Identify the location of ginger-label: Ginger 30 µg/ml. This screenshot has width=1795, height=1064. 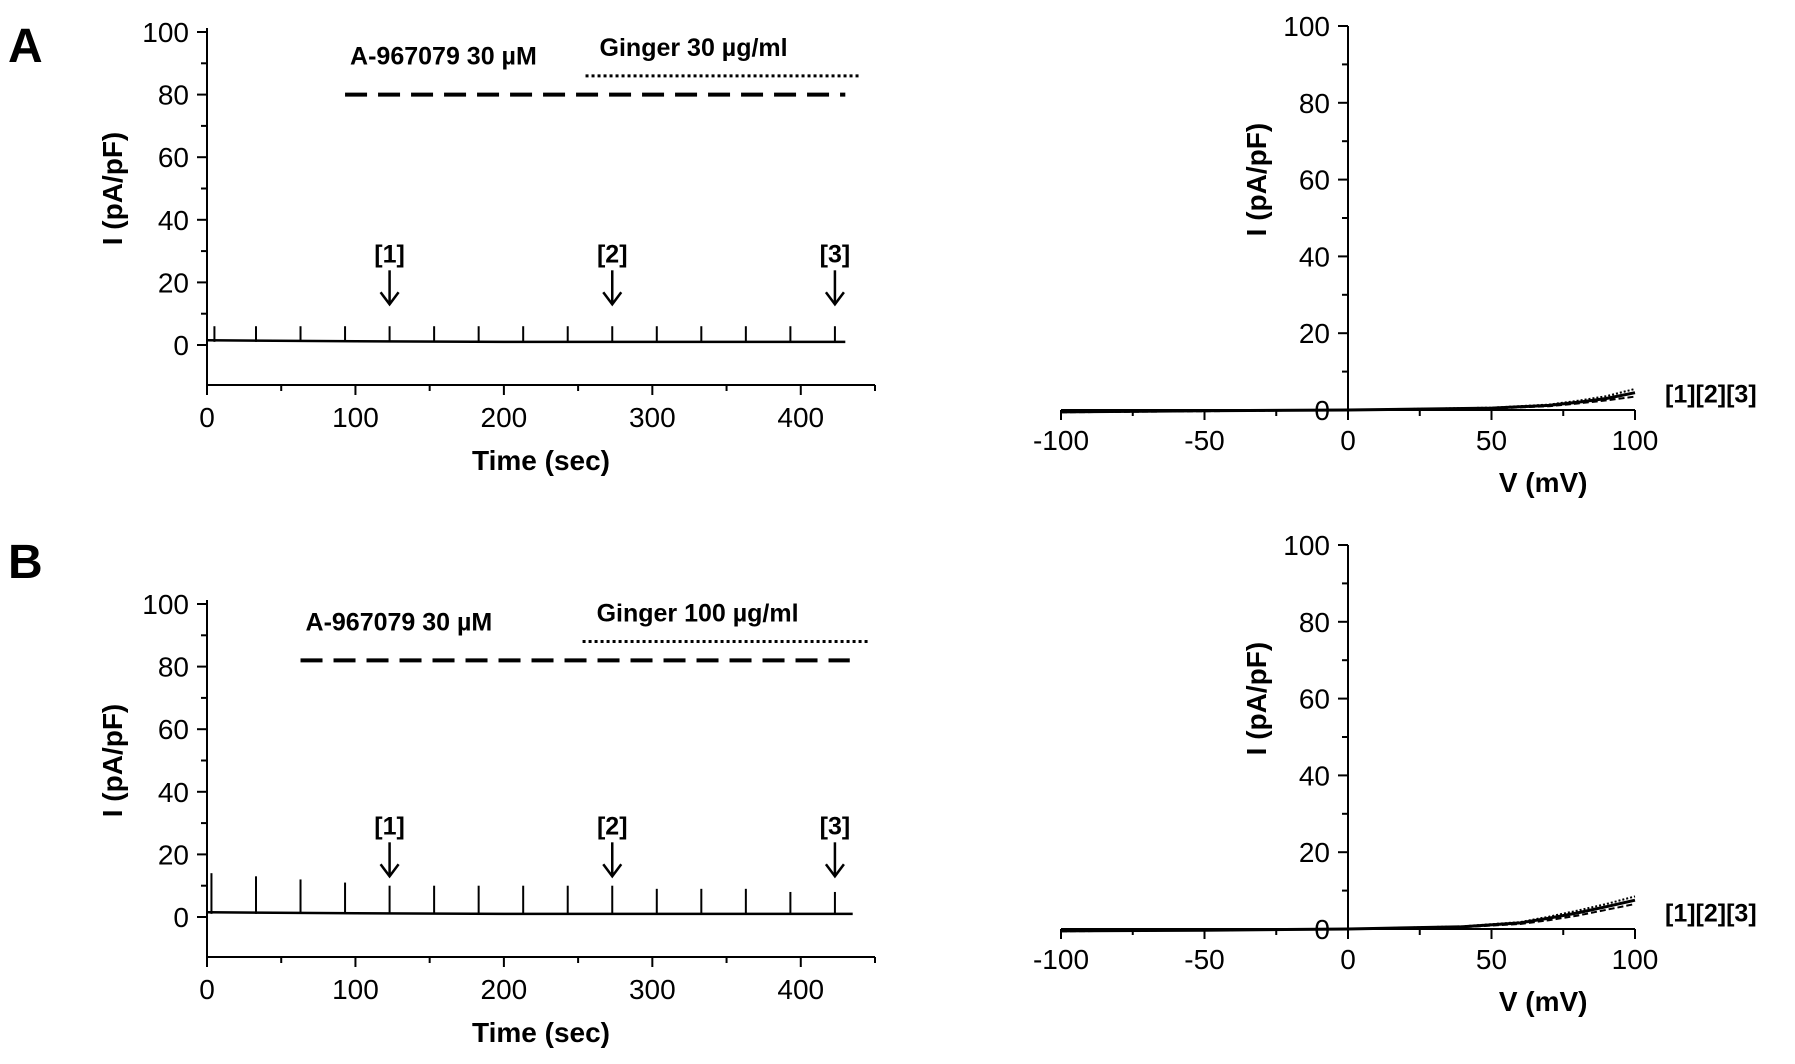
(694, 48).